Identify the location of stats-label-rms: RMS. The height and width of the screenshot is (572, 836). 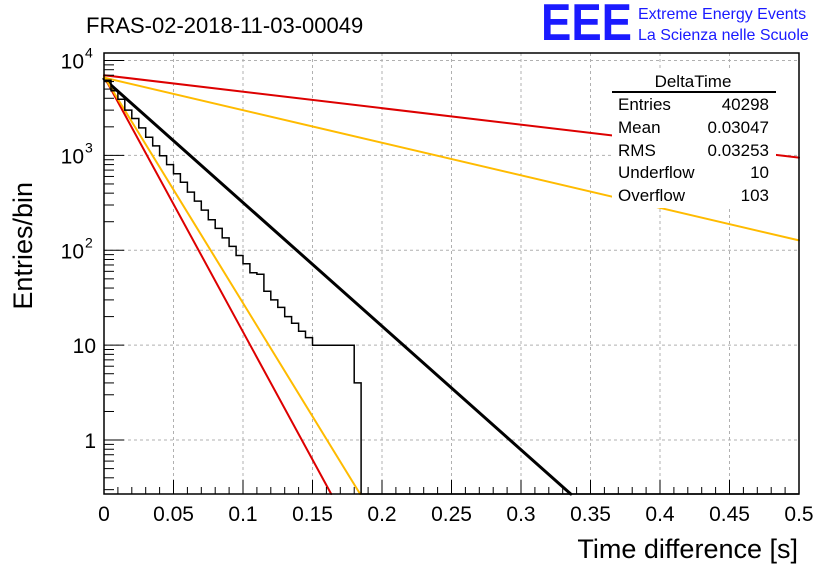
(637, 150).